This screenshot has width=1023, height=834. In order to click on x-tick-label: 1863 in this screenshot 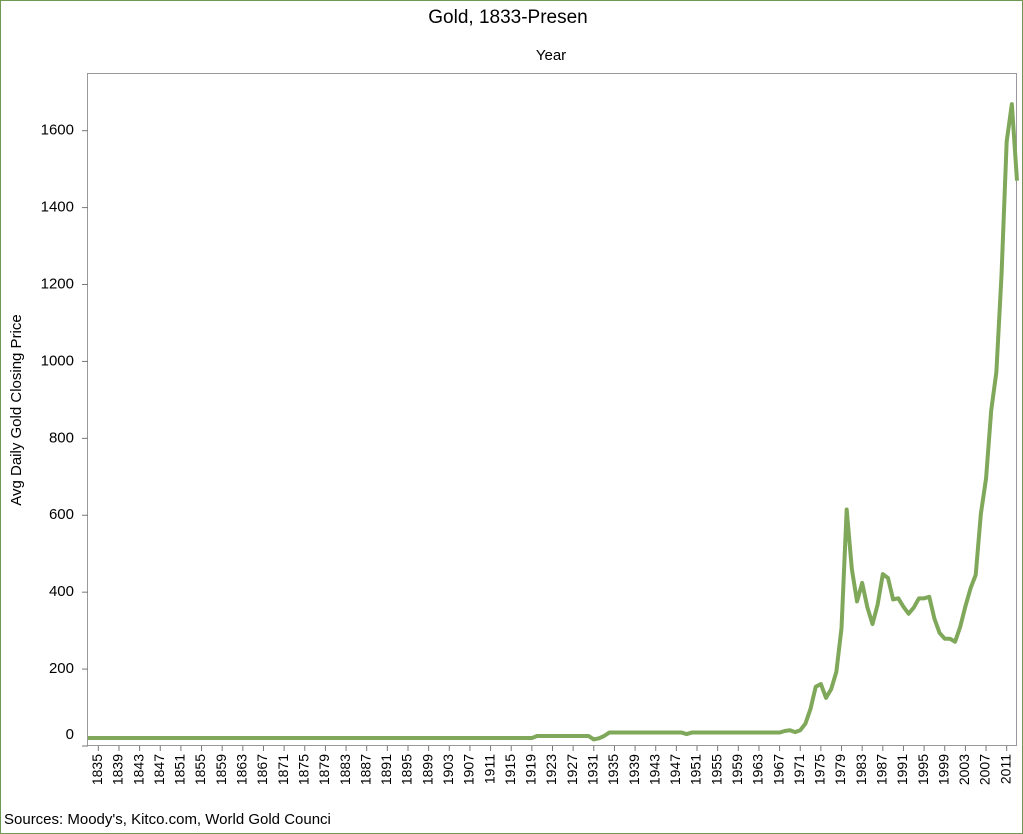, I will do `click(242, 769)`.